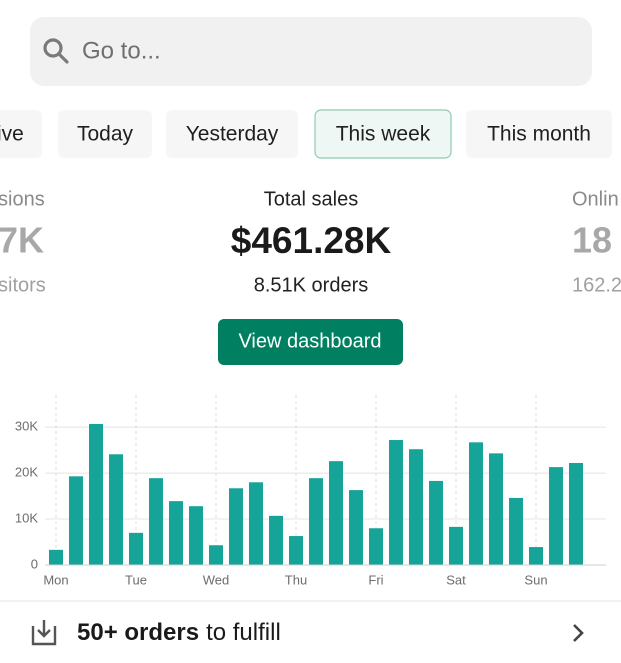  Describe the element at coordinates (456, 579) in the screenshot. I see `x-tick-label: Sat` at that location.